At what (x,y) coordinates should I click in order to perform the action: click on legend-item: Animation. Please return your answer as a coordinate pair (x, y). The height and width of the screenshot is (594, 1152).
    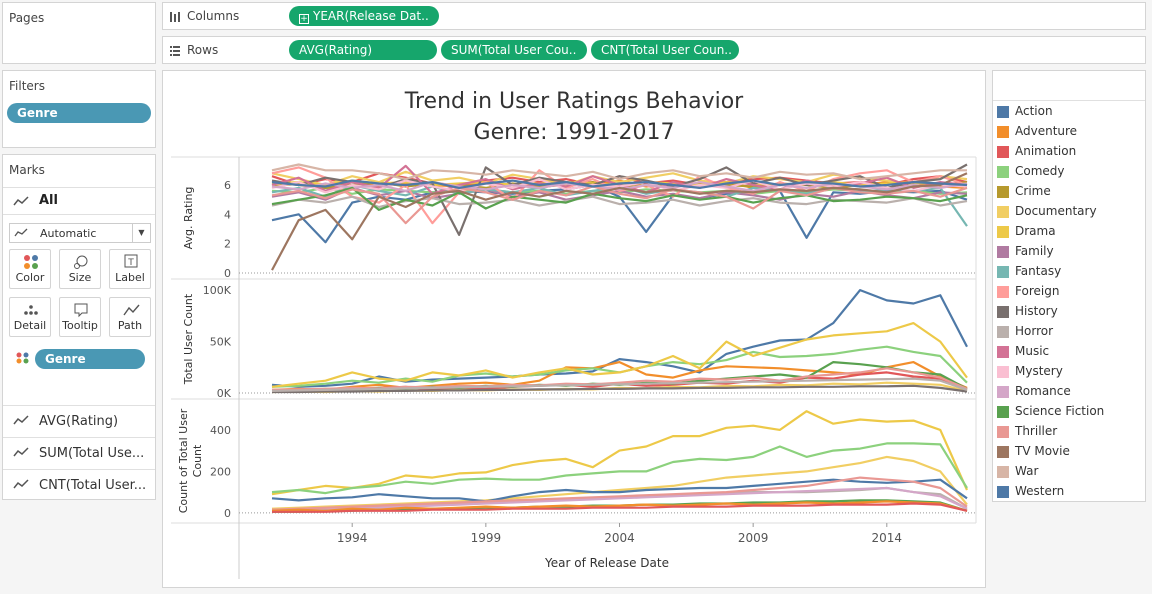
    Looking at the image, I should click on (1071, 153).